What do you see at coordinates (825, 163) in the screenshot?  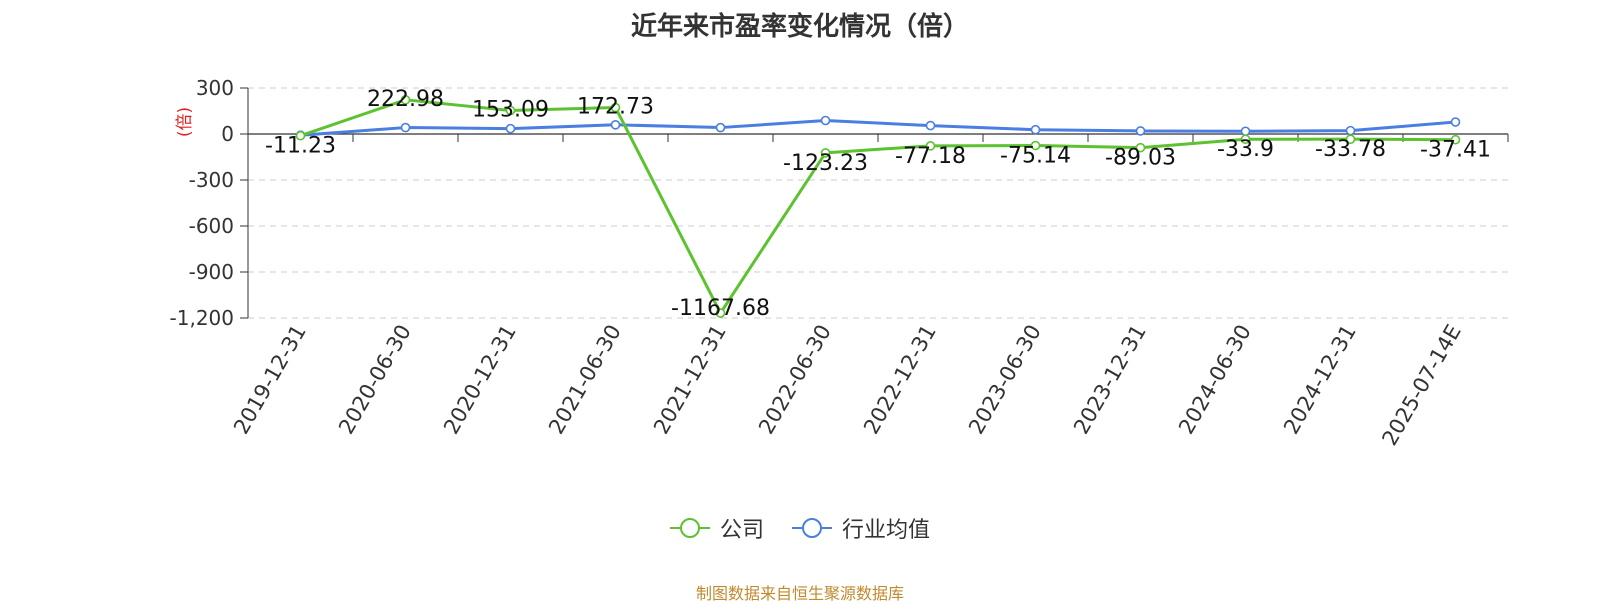 I see `data-label: -123.23` at bounding box center [825, 163].